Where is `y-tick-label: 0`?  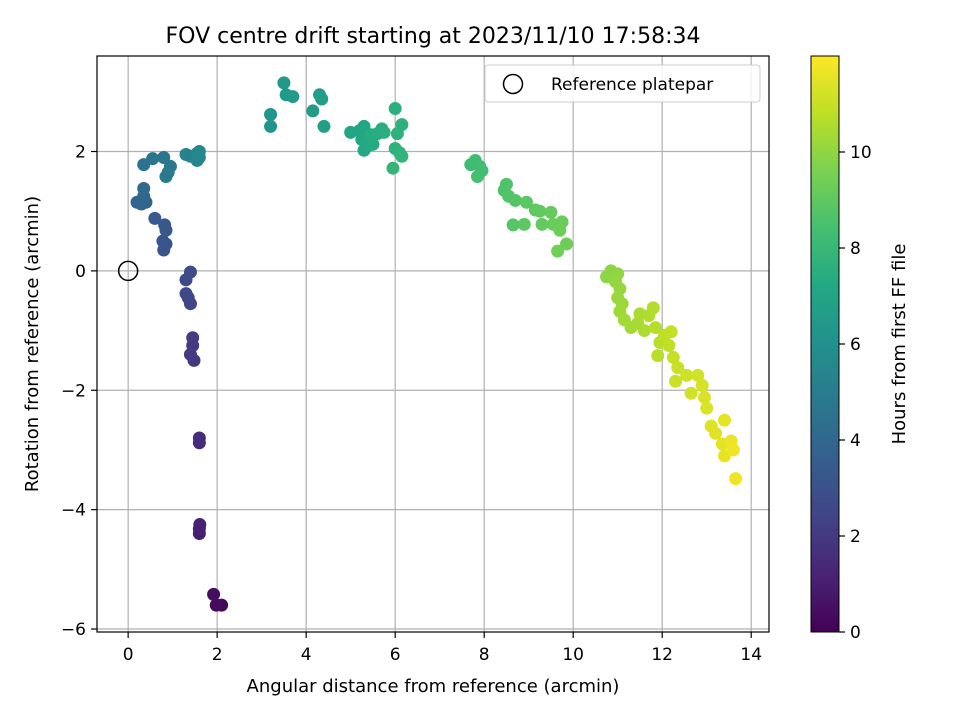 y-tick-label: 0 is located at coordinates (80, 272).